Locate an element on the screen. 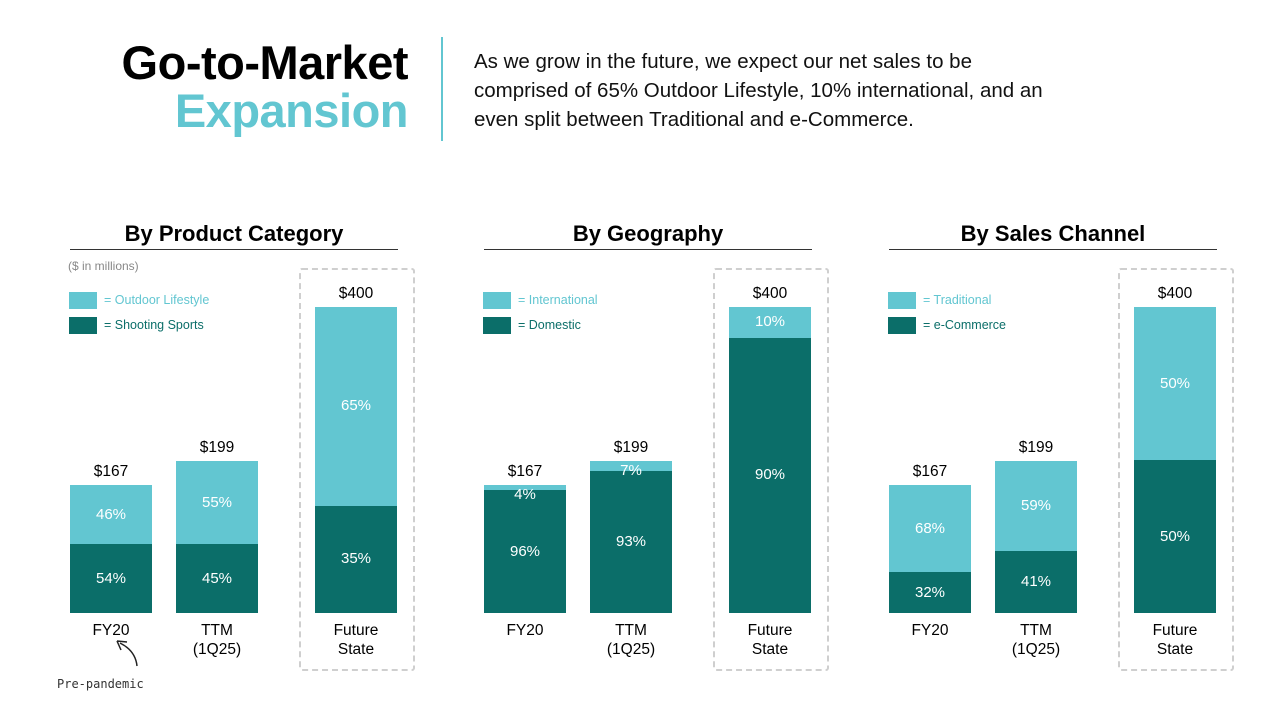 Image resolution: width=1280 pixels, height=720 pixels. legend-label: = Traditional is located at coordinates (957, 300).